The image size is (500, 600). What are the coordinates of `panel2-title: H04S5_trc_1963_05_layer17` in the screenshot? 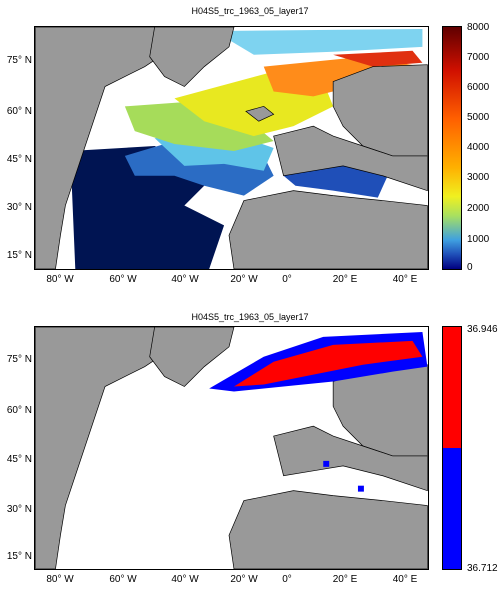 It's located at (250, 317).